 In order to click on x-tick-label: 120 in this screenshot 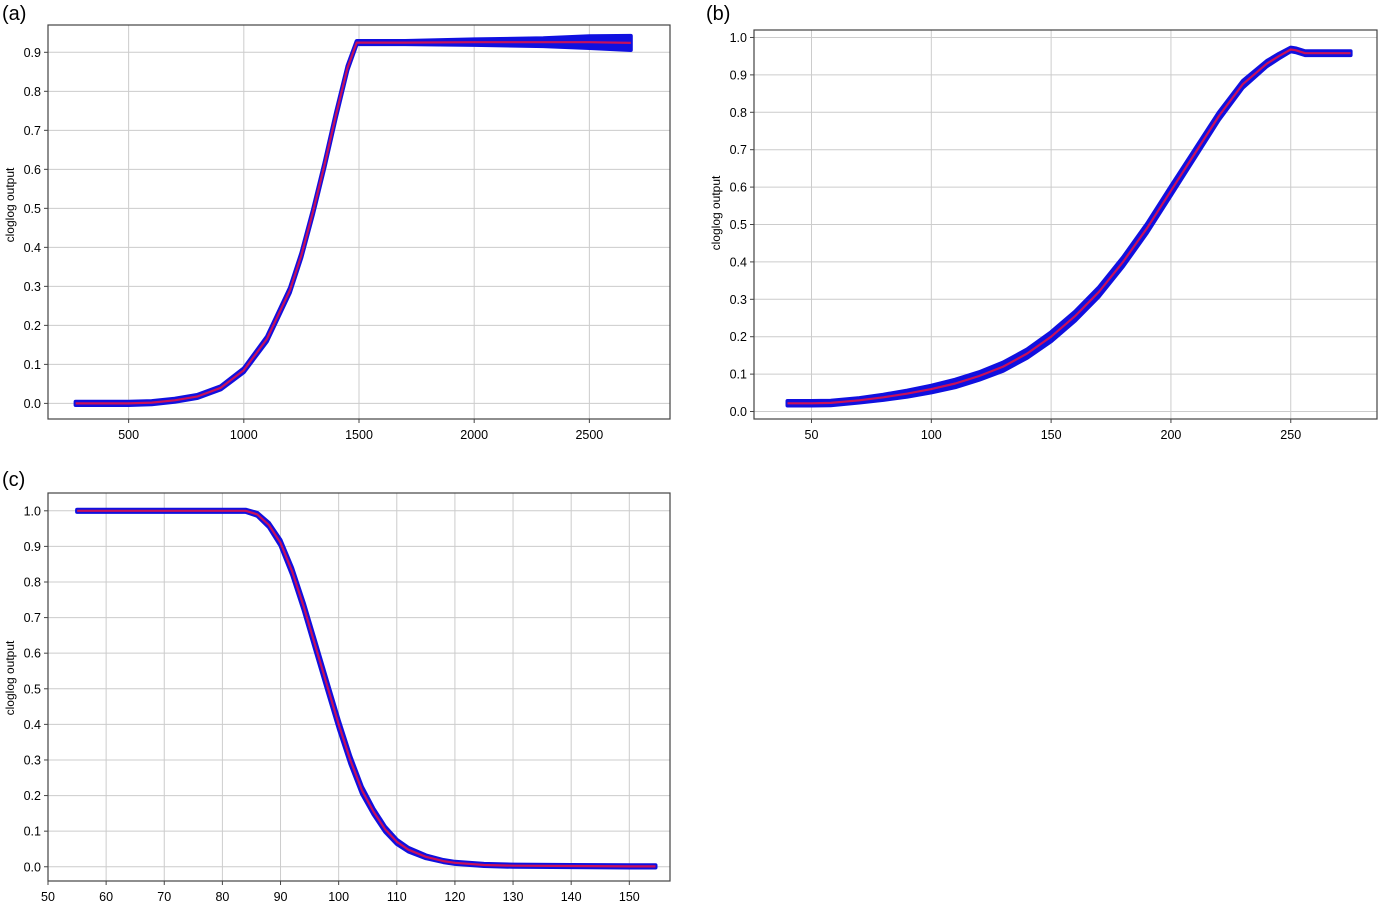, I will do `click(454, 897)`.